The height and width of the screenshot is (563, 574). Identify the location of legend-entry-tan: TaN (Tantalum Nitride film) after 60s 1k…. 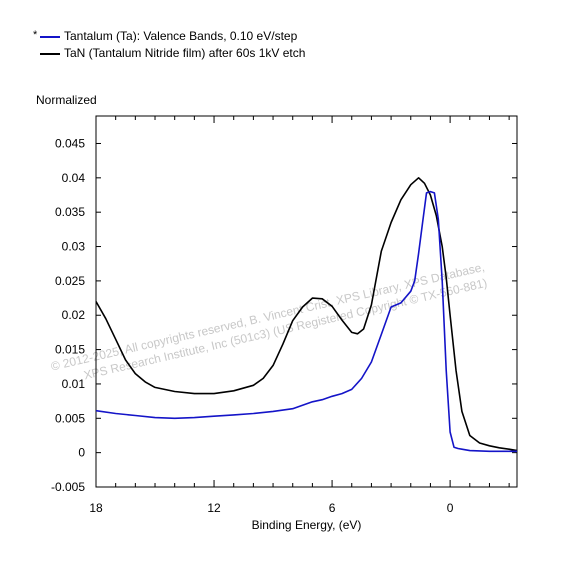
(172, 53).